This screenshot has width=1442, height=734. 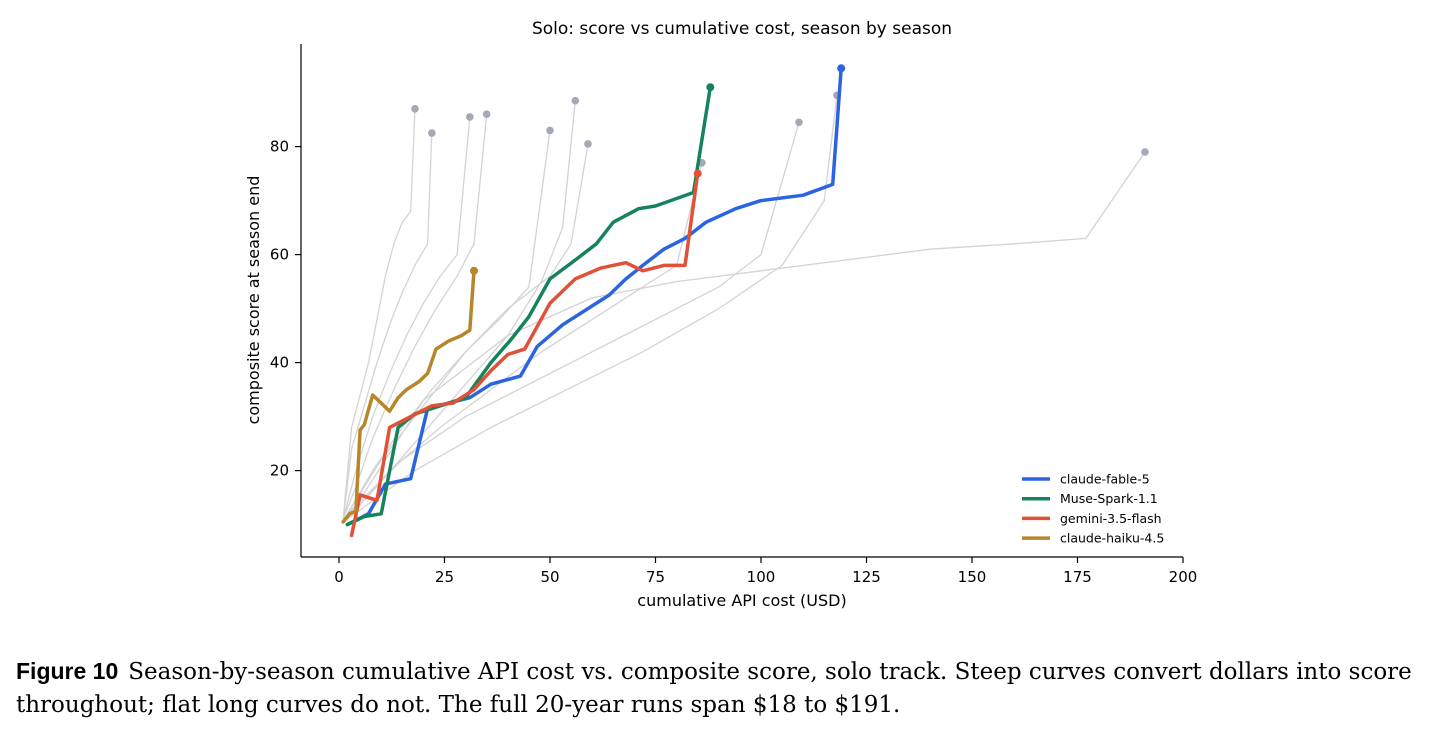 What do you see at coordinates (1109, 498) in the screenshot?
I see `legend-label: Muse-Spark-1.1` at bounding box center [1109, 498].